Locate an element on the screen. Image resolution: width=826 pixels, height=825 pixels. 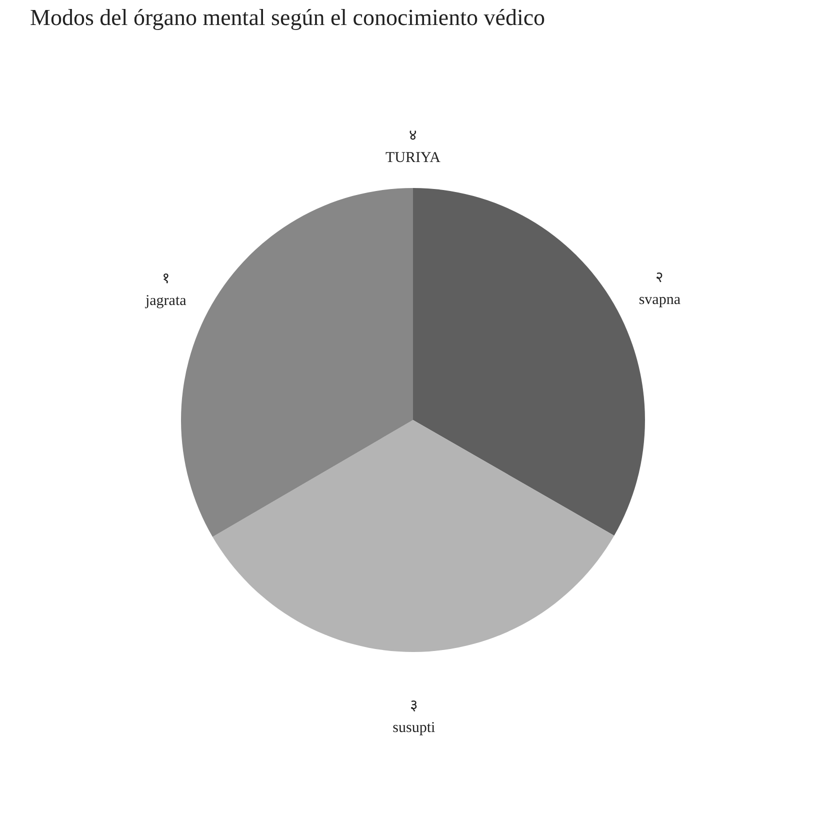
chart-title: Modos del órgano mental según el conocimiento védico is located at coordinates (288, 17).